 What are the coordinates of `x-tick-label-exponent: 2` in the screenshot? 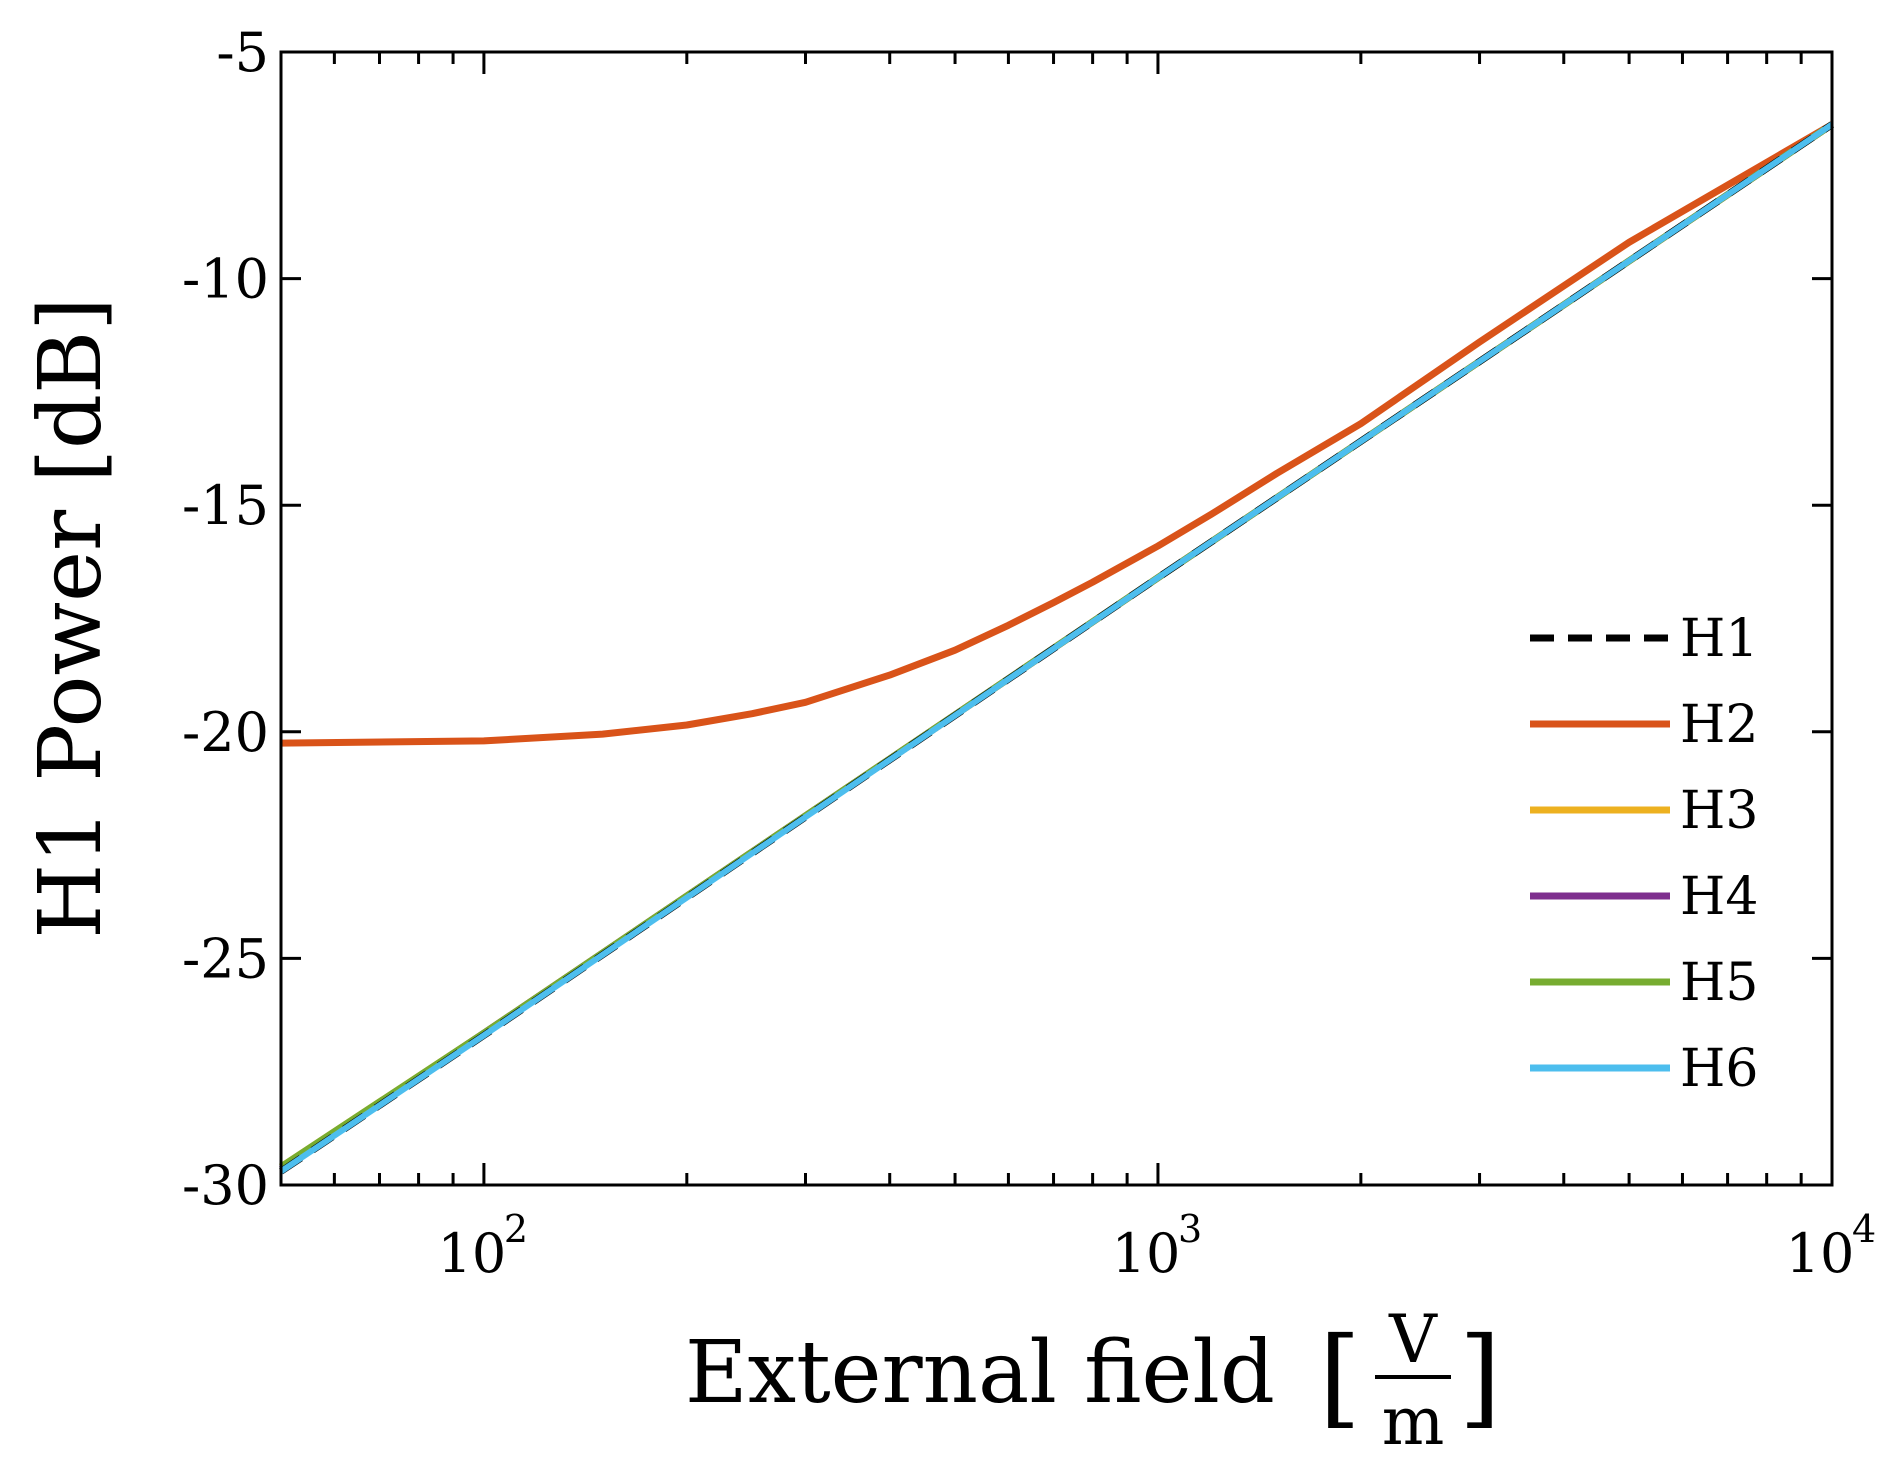 It's located at (516, 1229).